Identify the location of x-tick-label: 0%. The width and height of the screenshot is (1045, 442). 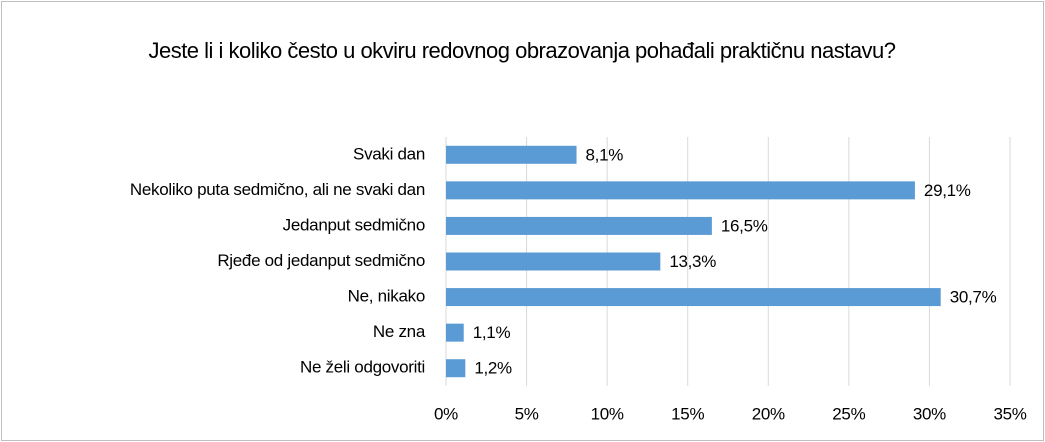
(446, 413).